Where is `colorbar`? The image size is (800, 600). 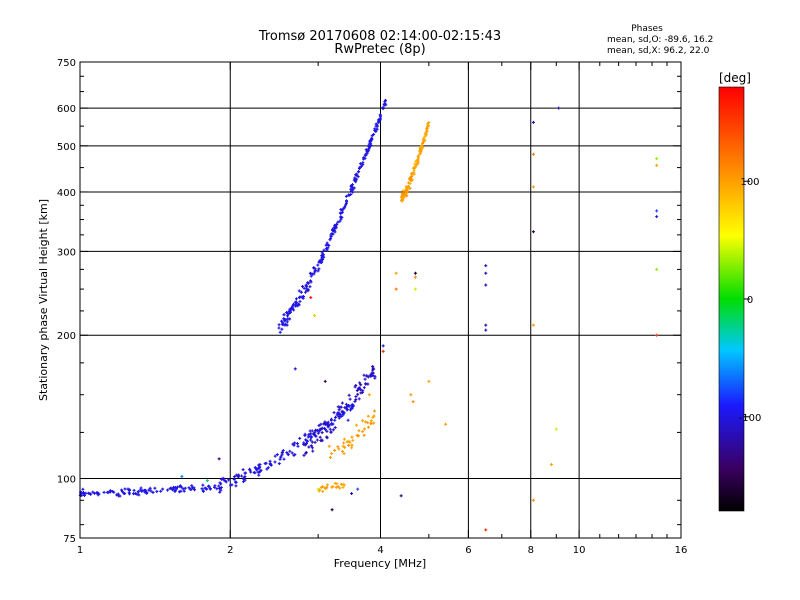
colorbar is located at coordinates (731, 299).